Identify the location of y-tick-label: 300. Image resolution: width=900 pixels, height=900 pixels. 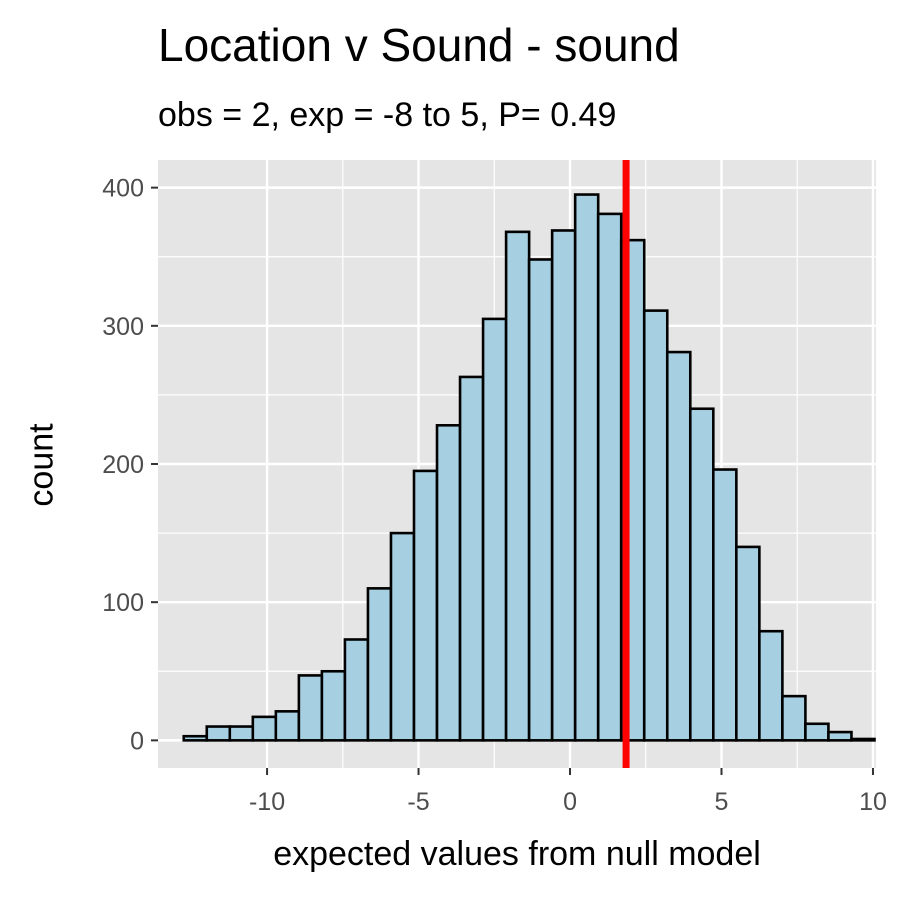
(123, 327).